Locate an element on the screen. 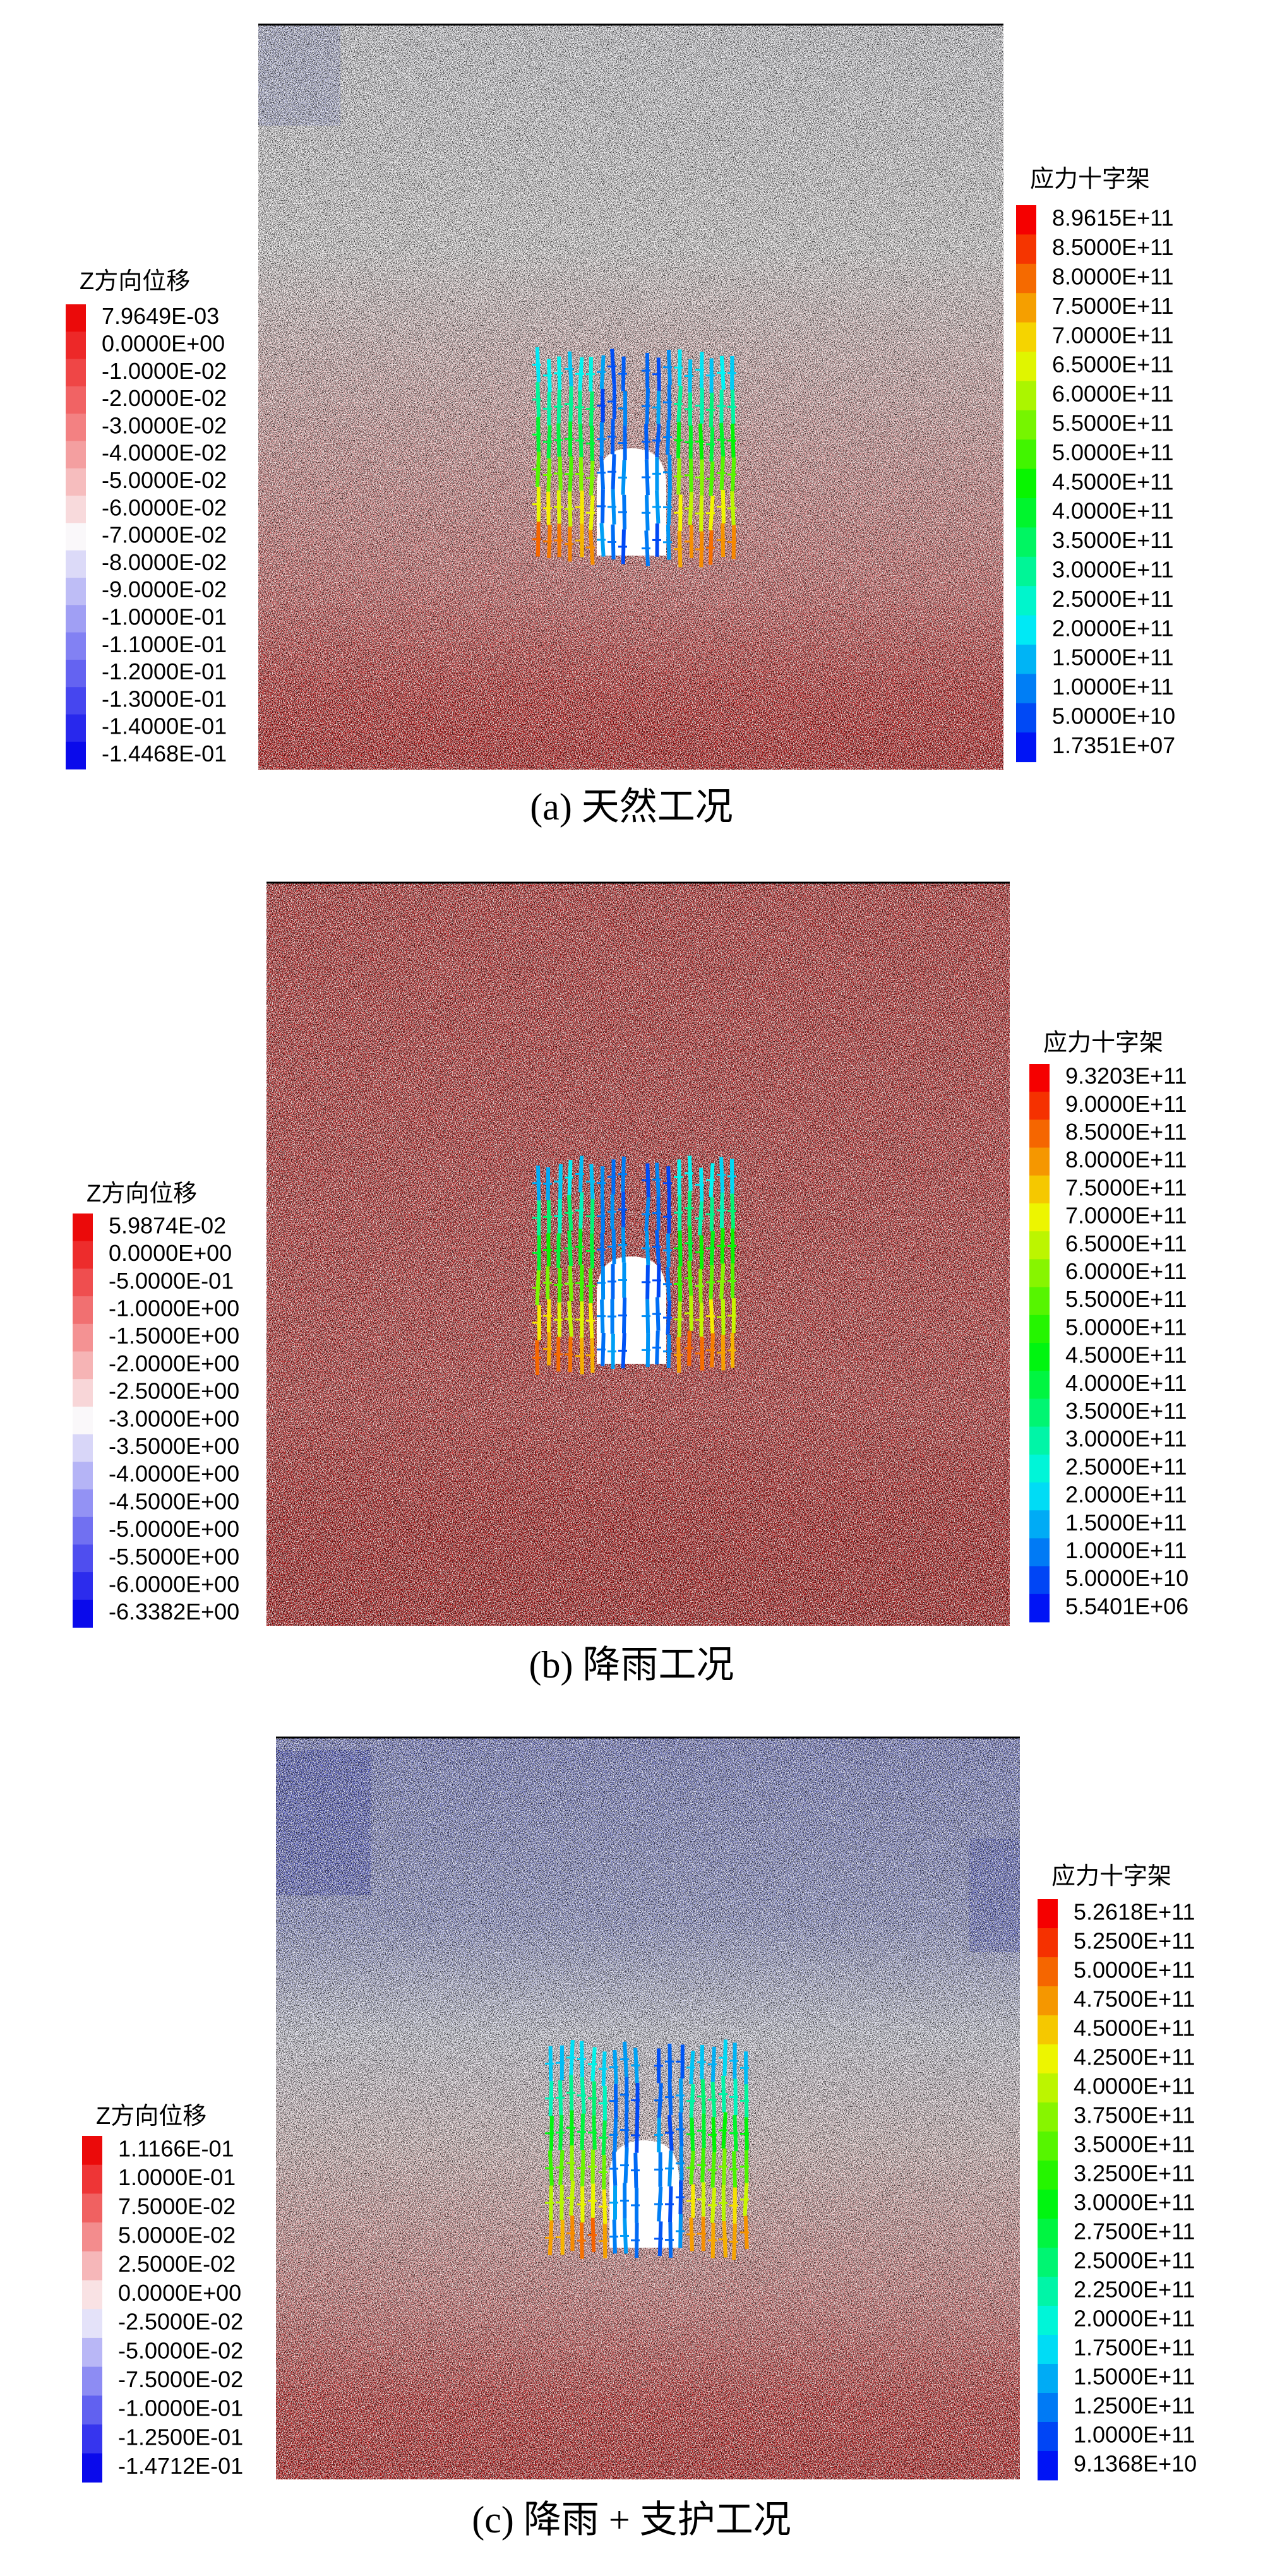  legend-label: 4.5000E+11 is located at coordinates (1113, 481).